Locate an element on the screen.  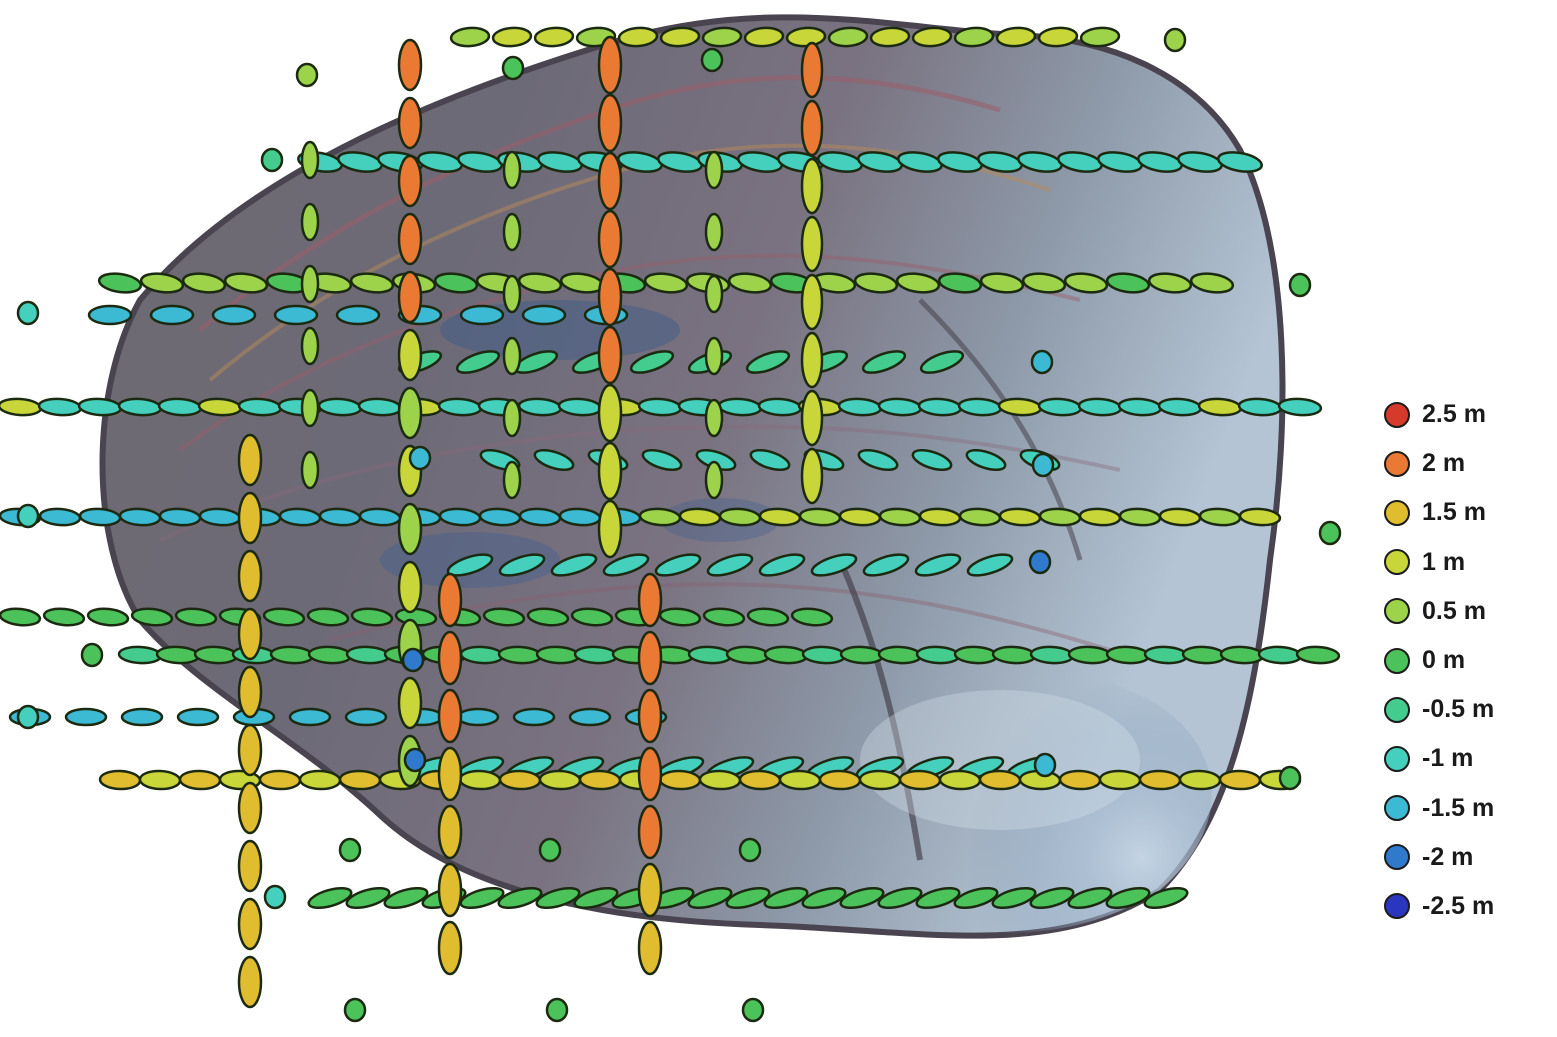
legend-item-0.5m: 0.5 m is located at coordinates (1469, 611).